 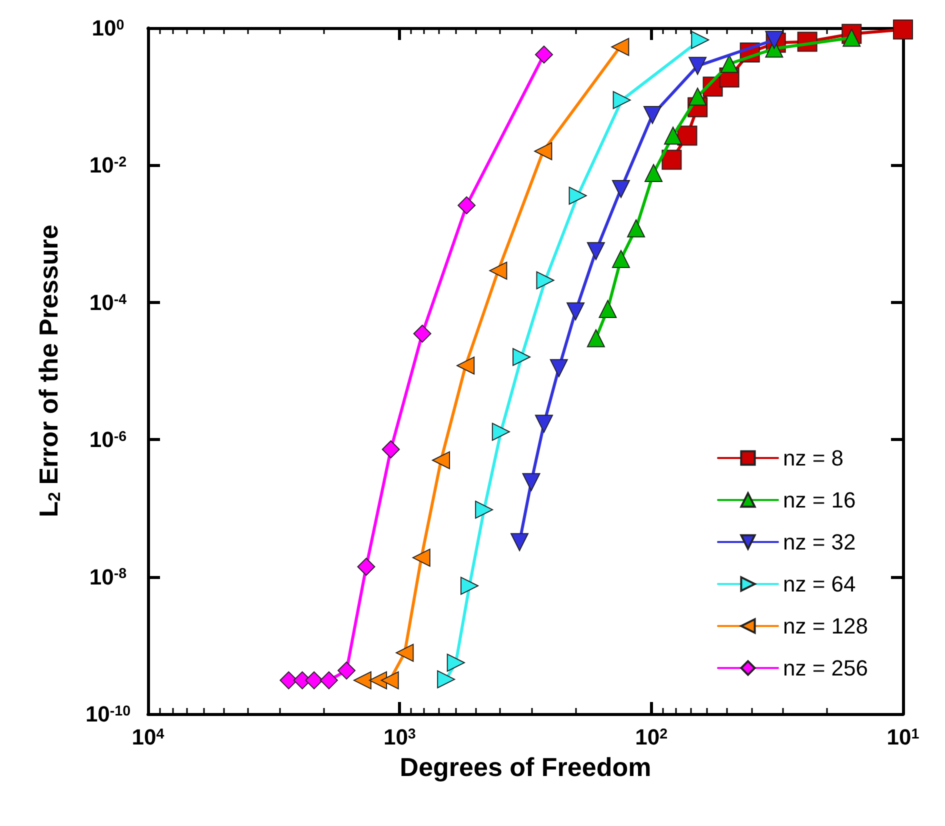 What do you see at coordinates (49, 371) in the screenshot?
I see `y-axis-title: L2 Error of the Pressure` at bounding box center [49, 371].